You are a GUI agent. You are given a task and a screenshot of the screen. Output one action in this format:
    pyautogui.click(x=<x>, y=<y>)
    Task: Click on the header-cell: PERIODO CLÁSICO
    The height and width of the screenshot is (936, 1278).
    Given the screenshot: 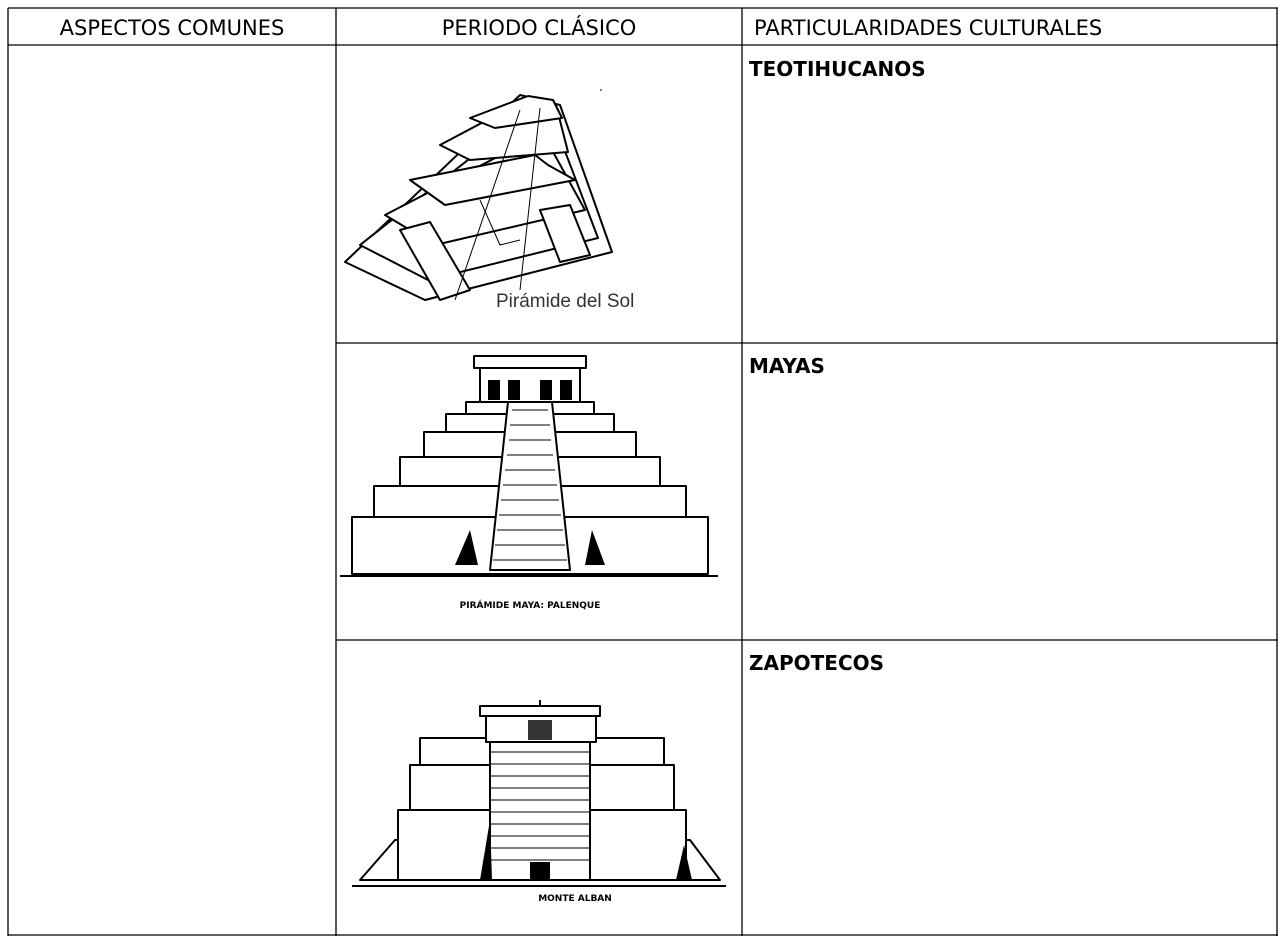 What is the action you would take?
    pyautogui.click(x=539, y=27)
    